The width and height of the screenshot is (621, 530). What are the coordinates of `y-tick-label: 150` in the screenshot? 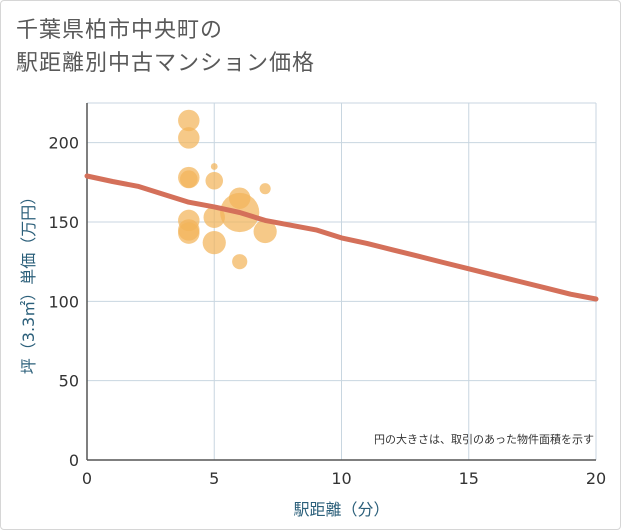 It's located at (63, 222).